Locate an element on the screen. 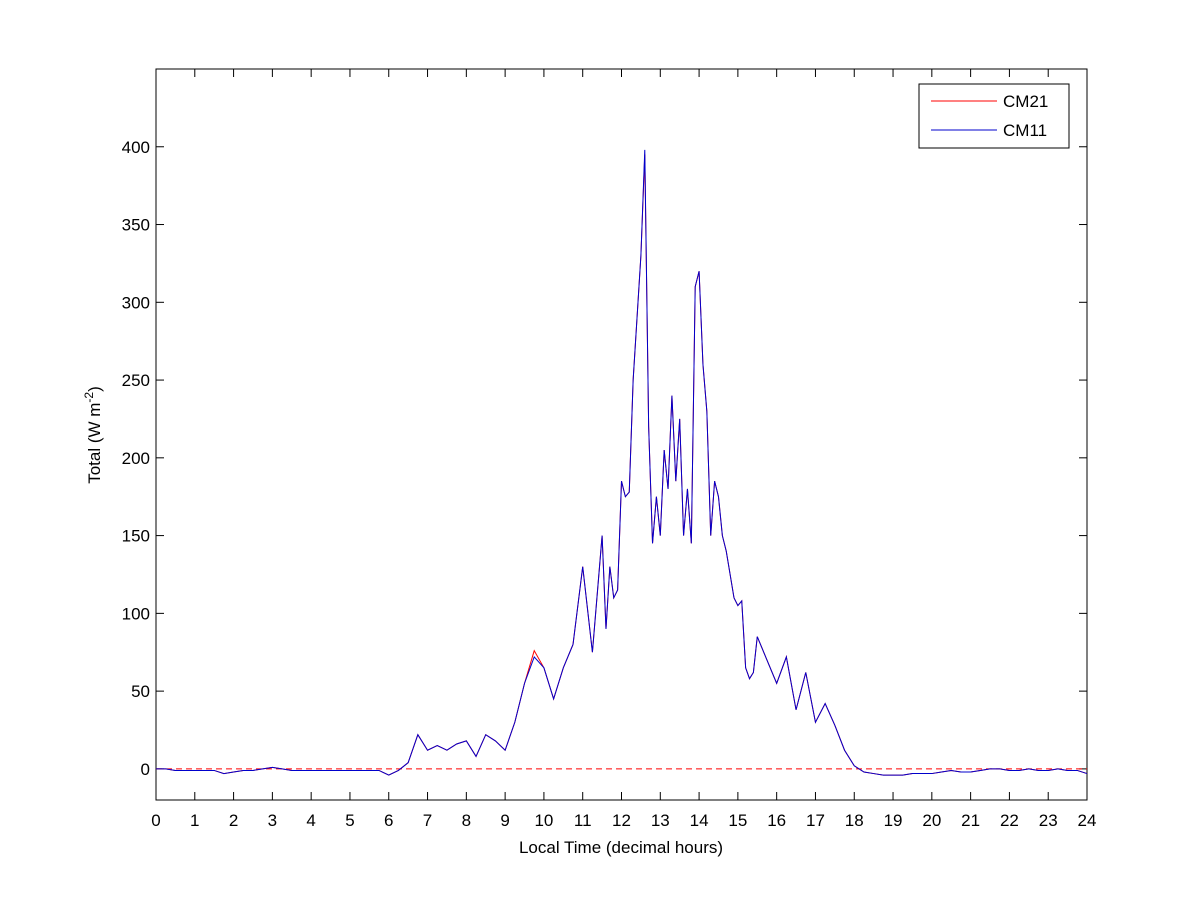 The image size is (1201, 900). legend-label: CM11 is located at coordinates (1025, 130).